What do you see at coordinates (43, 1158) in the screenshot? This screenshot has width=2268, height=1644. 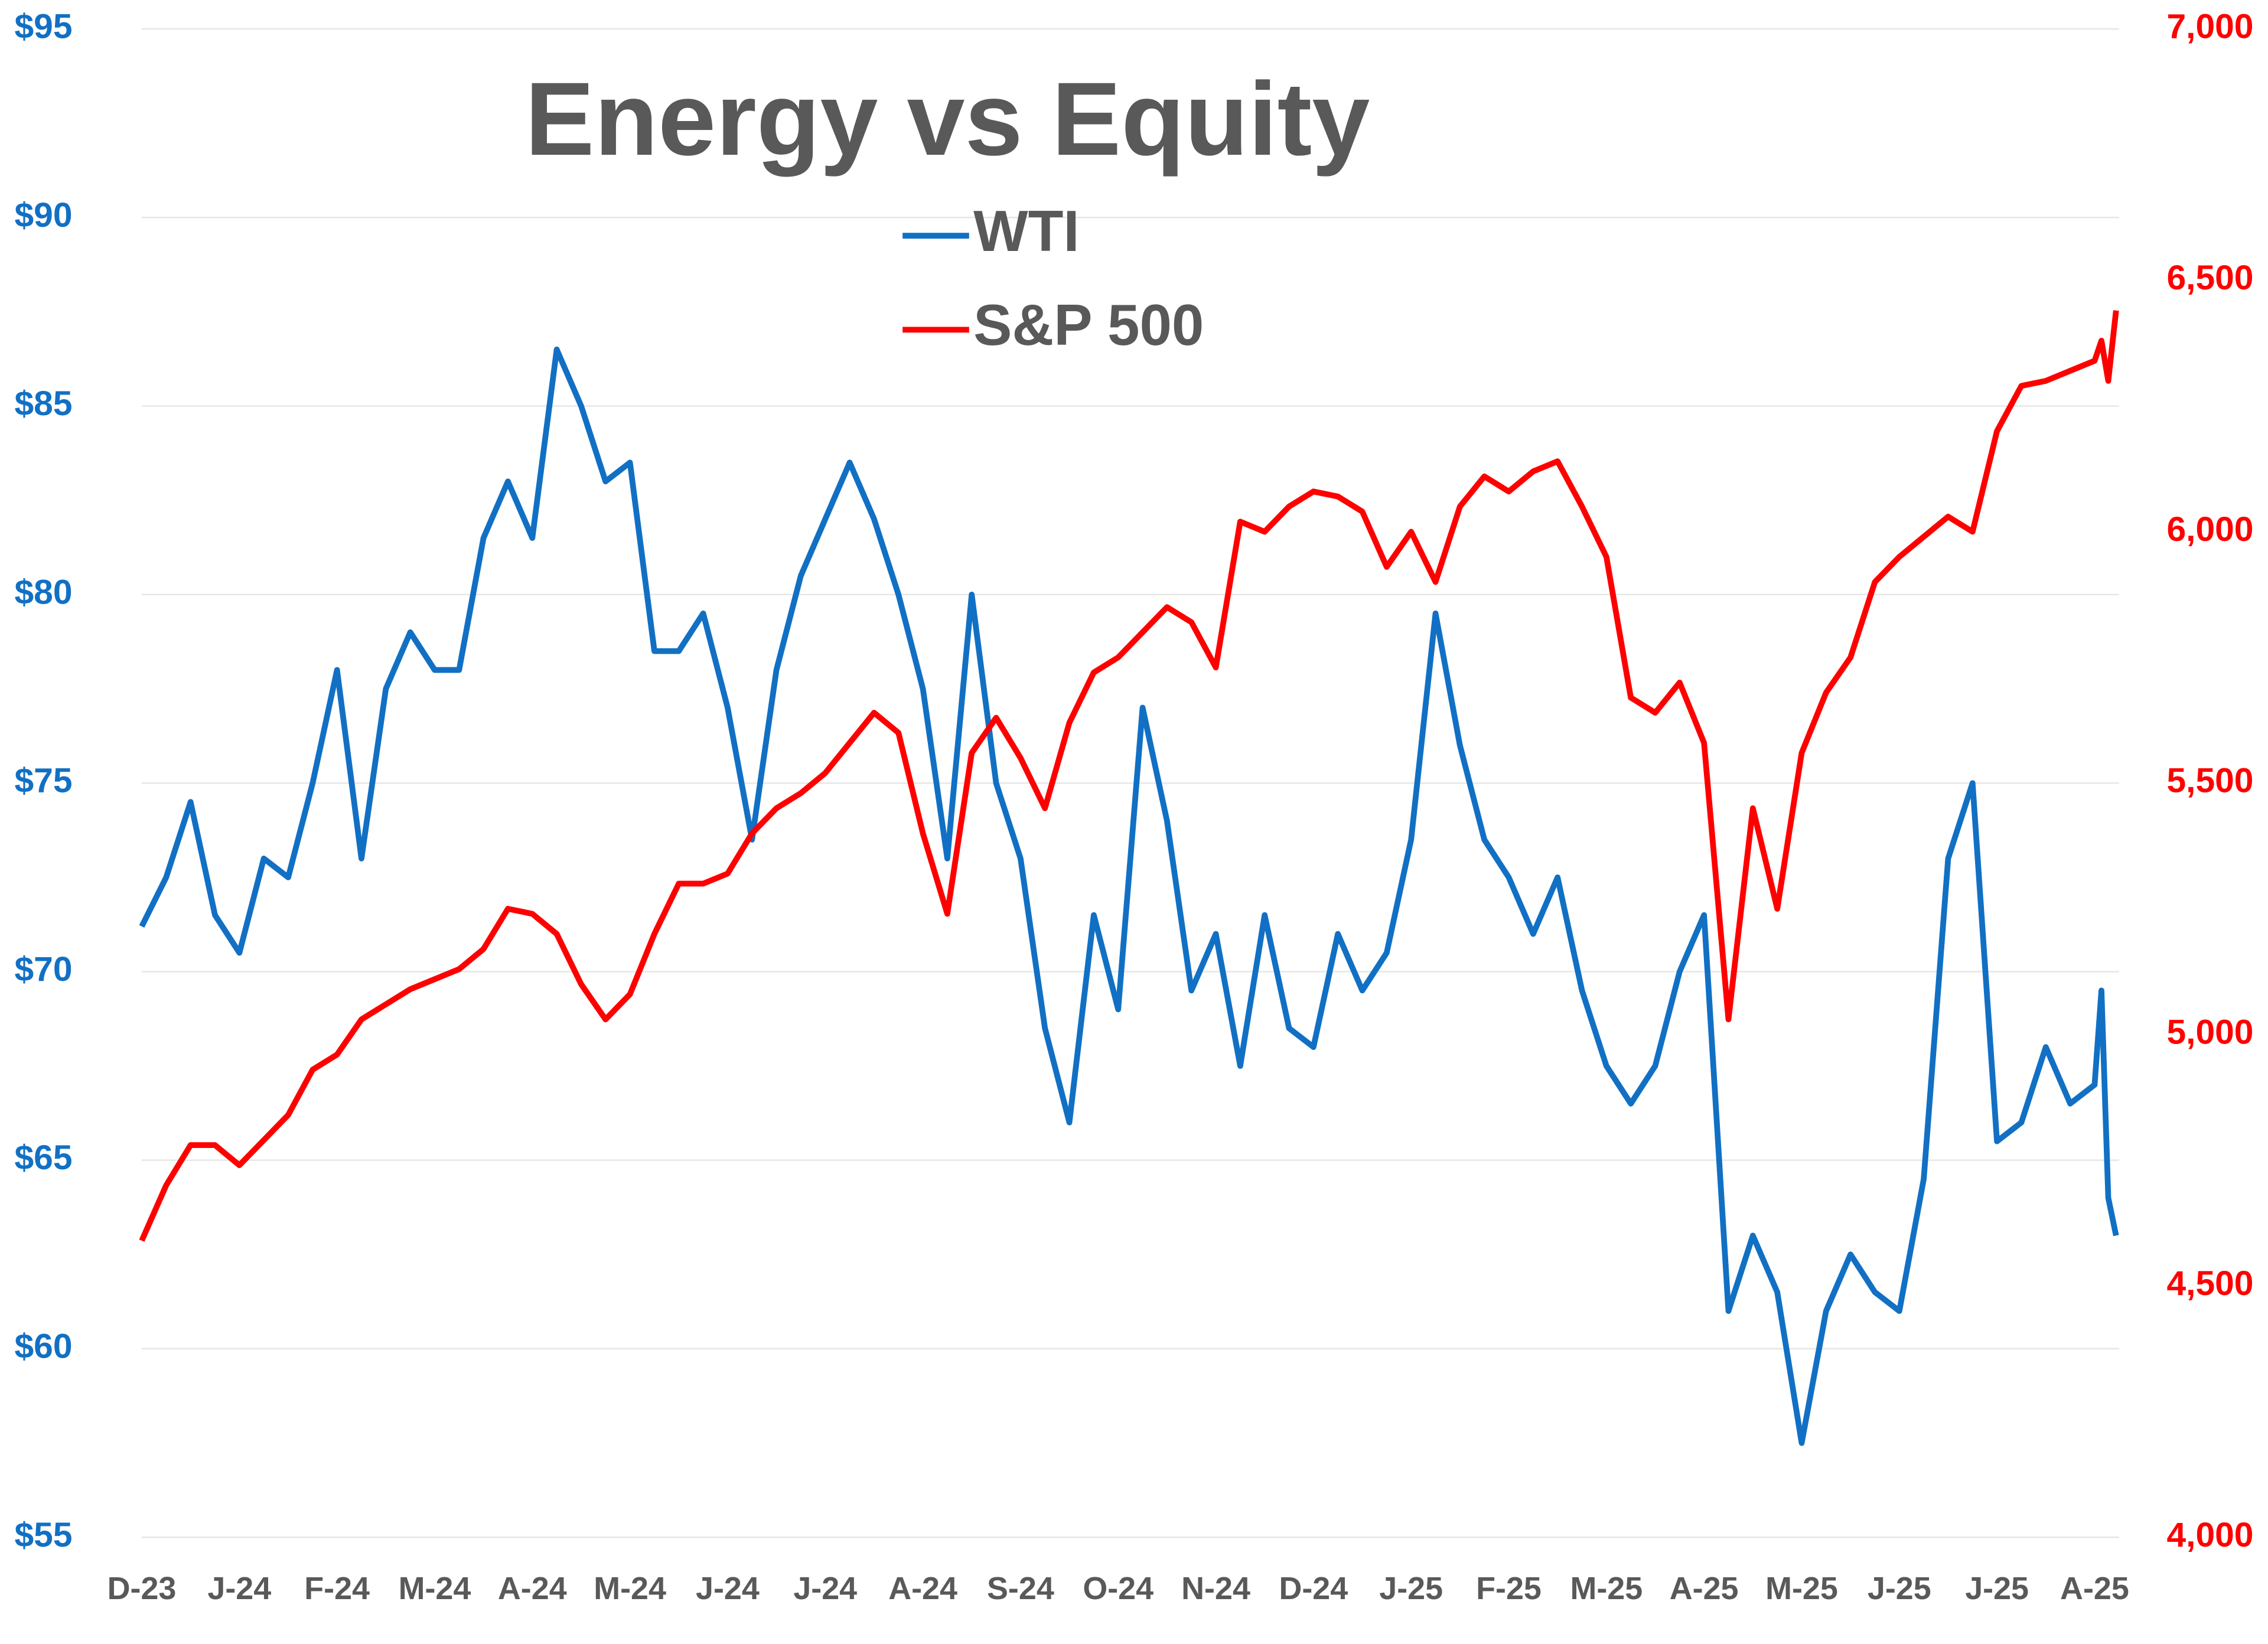 I see `y-tick-label: $65` at bounding box center [43, 1158].